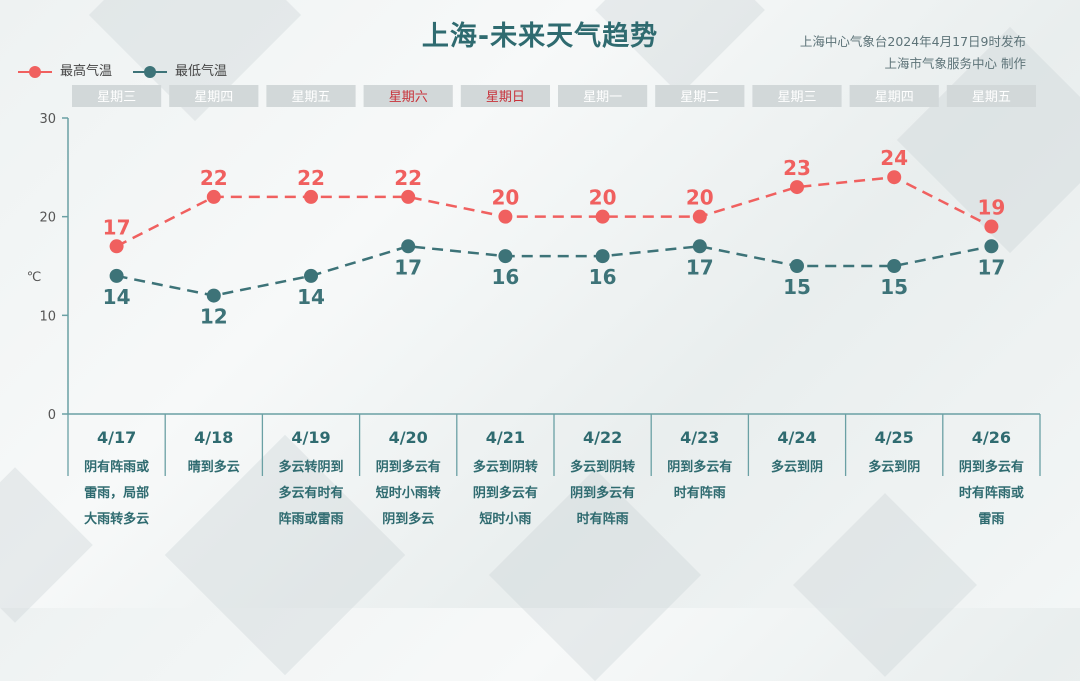  I want to click on weekday-label: 星期日, so click(505, 97).